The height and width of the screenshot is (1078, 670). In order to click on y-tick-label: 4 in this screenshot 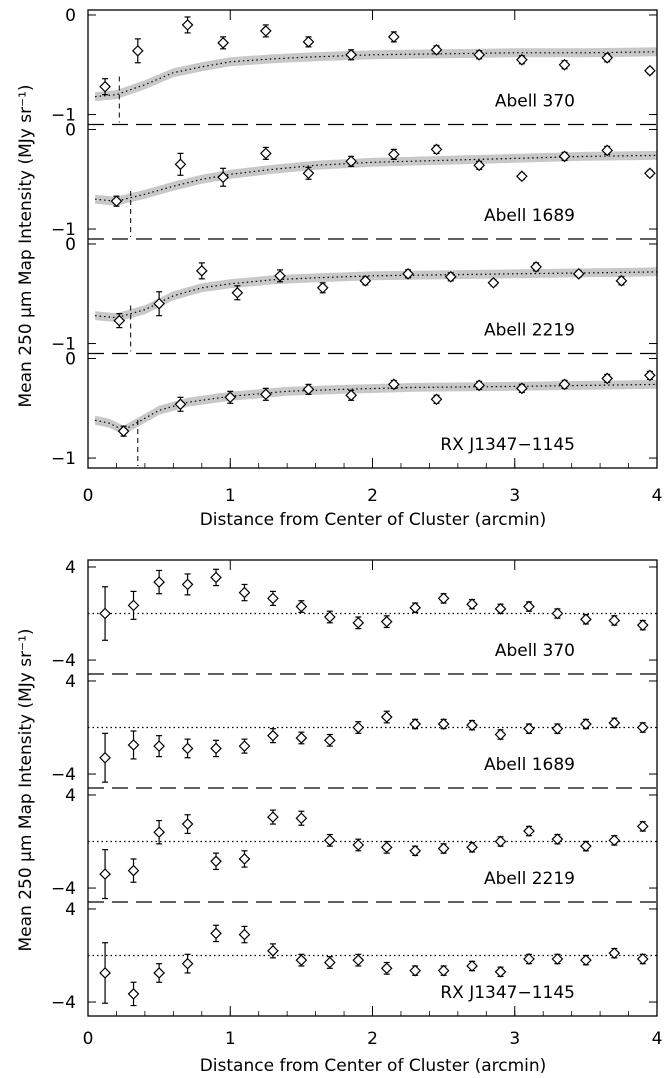, I will do `click(70, 796)`.